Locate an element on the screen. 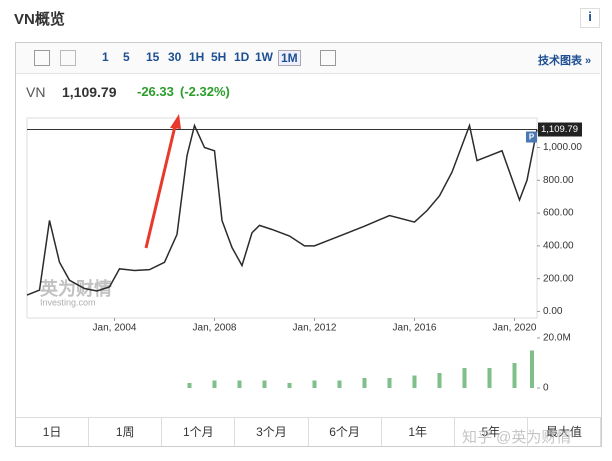 This screenshot has height=461, width=612. price-marker: P is located at coordinates (532, 137).